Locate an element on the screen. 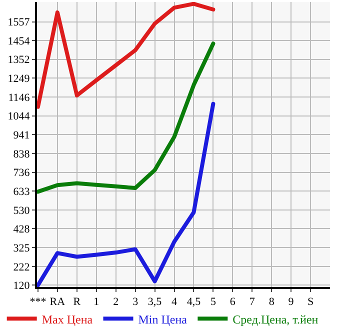  x-tick-label: 3 is located at coordinates (135, 302).